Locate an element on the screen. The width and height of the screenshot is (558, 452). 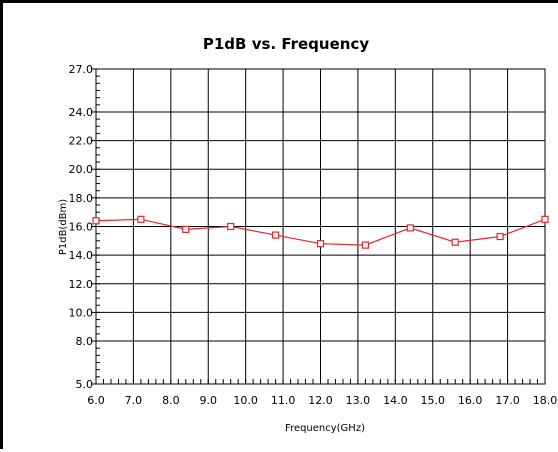
x-tick-label: 17.0 is located at coordinates (507, 400).